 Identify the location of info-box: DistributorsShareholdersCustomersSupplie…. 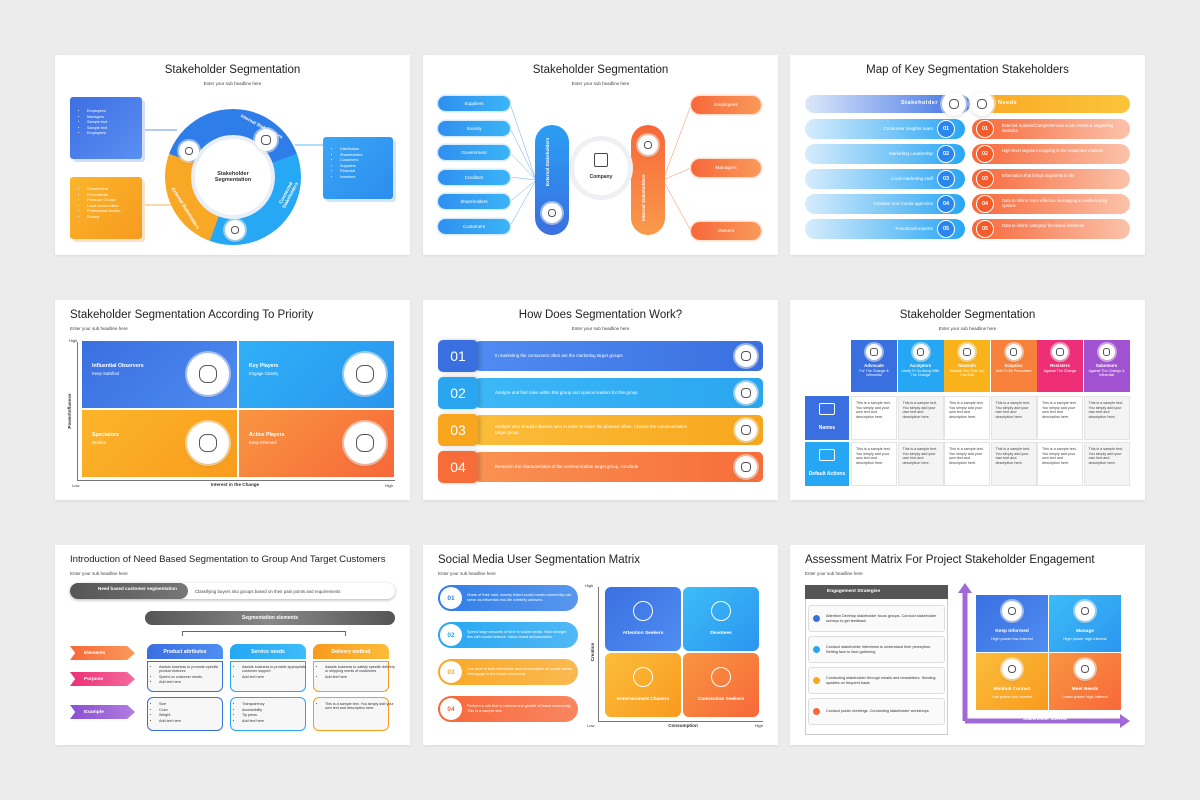
(358, 168).